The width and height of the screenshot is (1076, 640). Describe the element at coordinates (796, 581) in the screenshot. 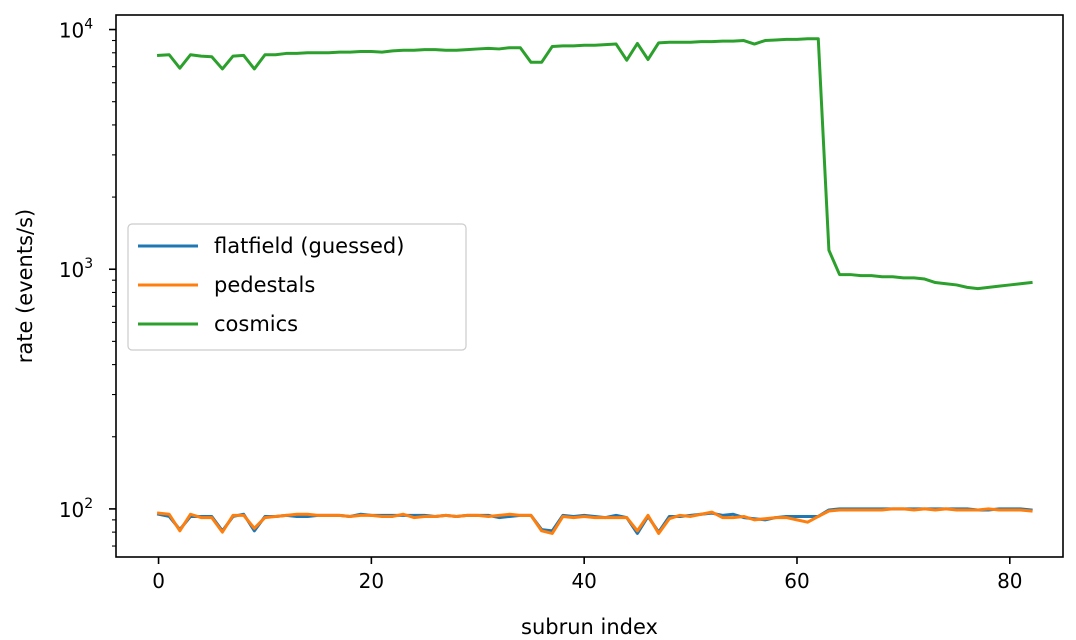

I see `x-tick-label: 60` at that location.